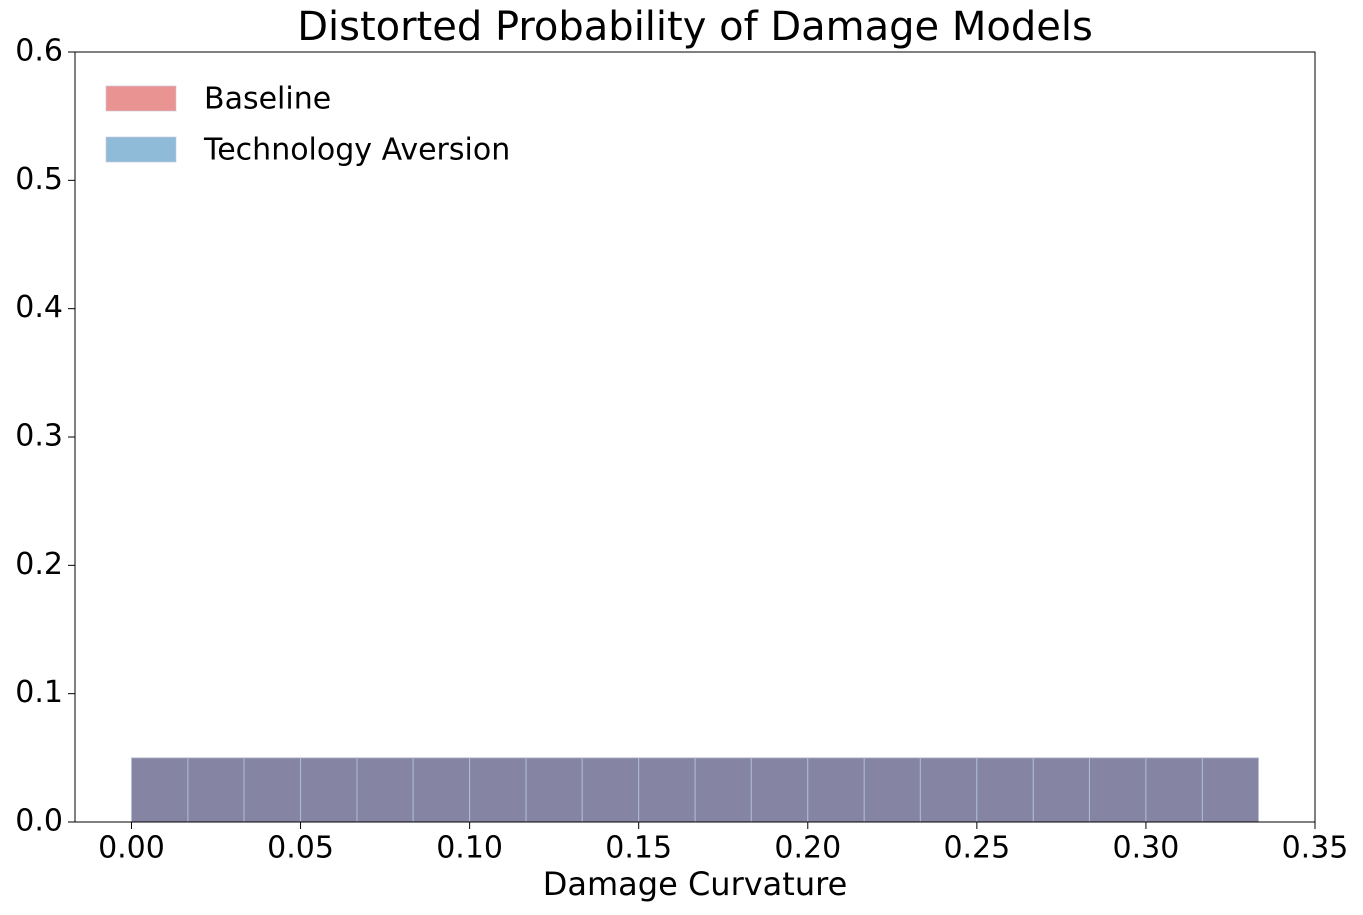 This screenshot has width=1363, height=915. What do you see at coordinates (1315, 848) in the screenshot?
I see `x-tick-label: 0.35` at bounding box center [1315, 848].